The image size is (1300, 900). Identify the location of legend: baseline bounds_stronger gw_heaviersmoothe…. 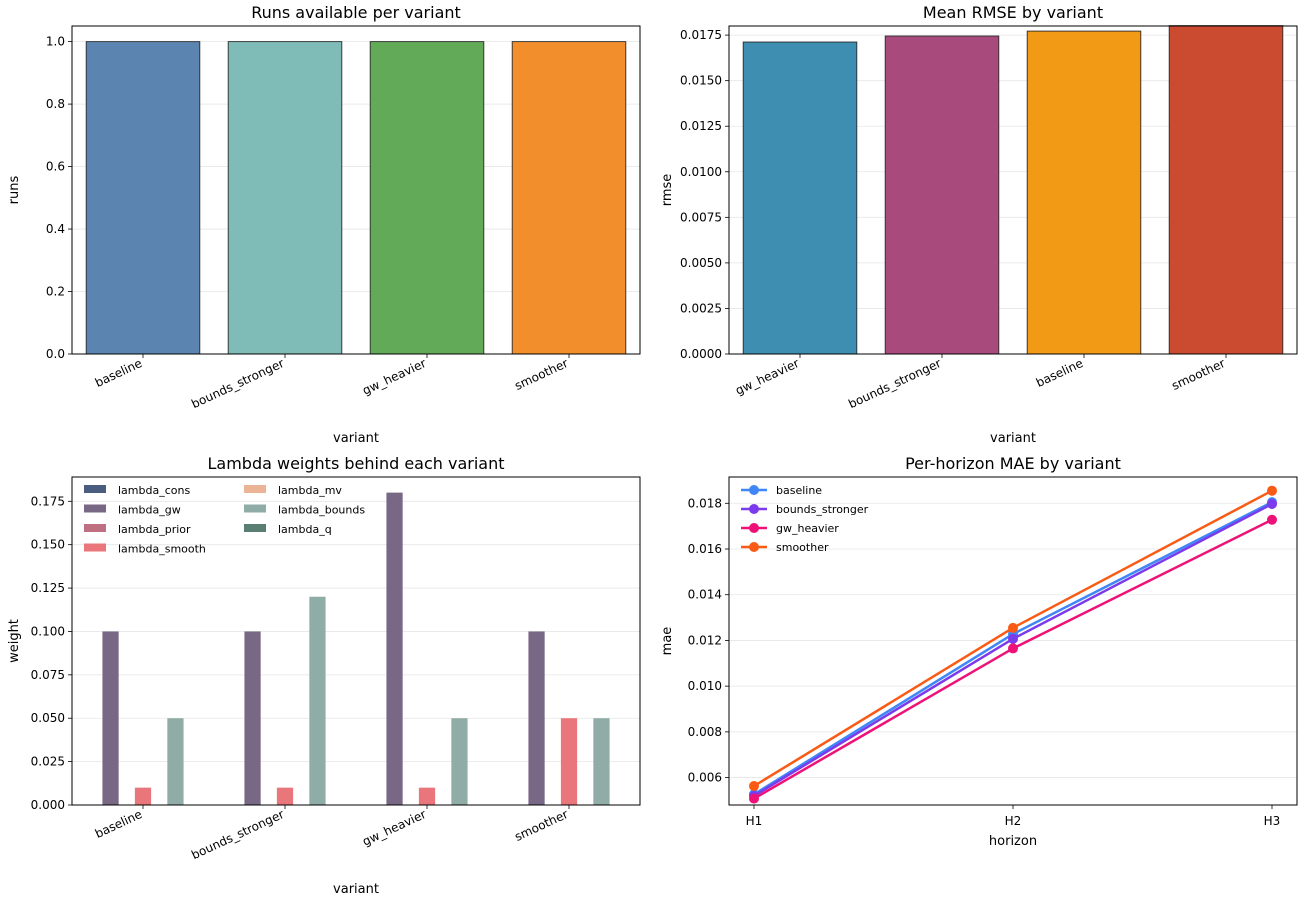
(805, 519).